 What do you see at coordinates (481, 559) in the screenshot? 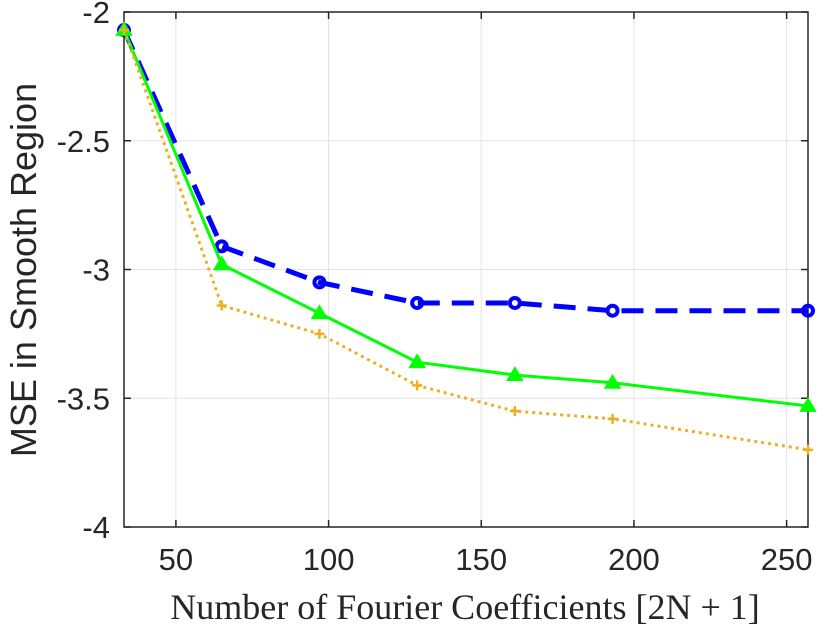
I see `x-tick-label: 150` at bounding box center [481, 559].